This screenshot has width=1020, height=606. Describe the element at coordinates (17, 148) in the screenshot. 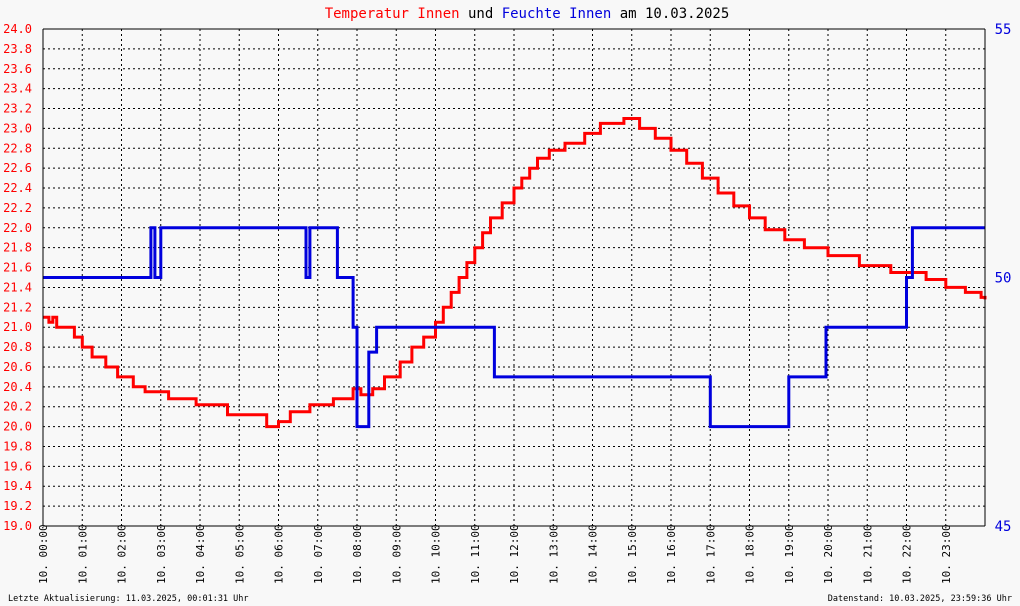

I see `left-tick-label: 22.8` at that location.